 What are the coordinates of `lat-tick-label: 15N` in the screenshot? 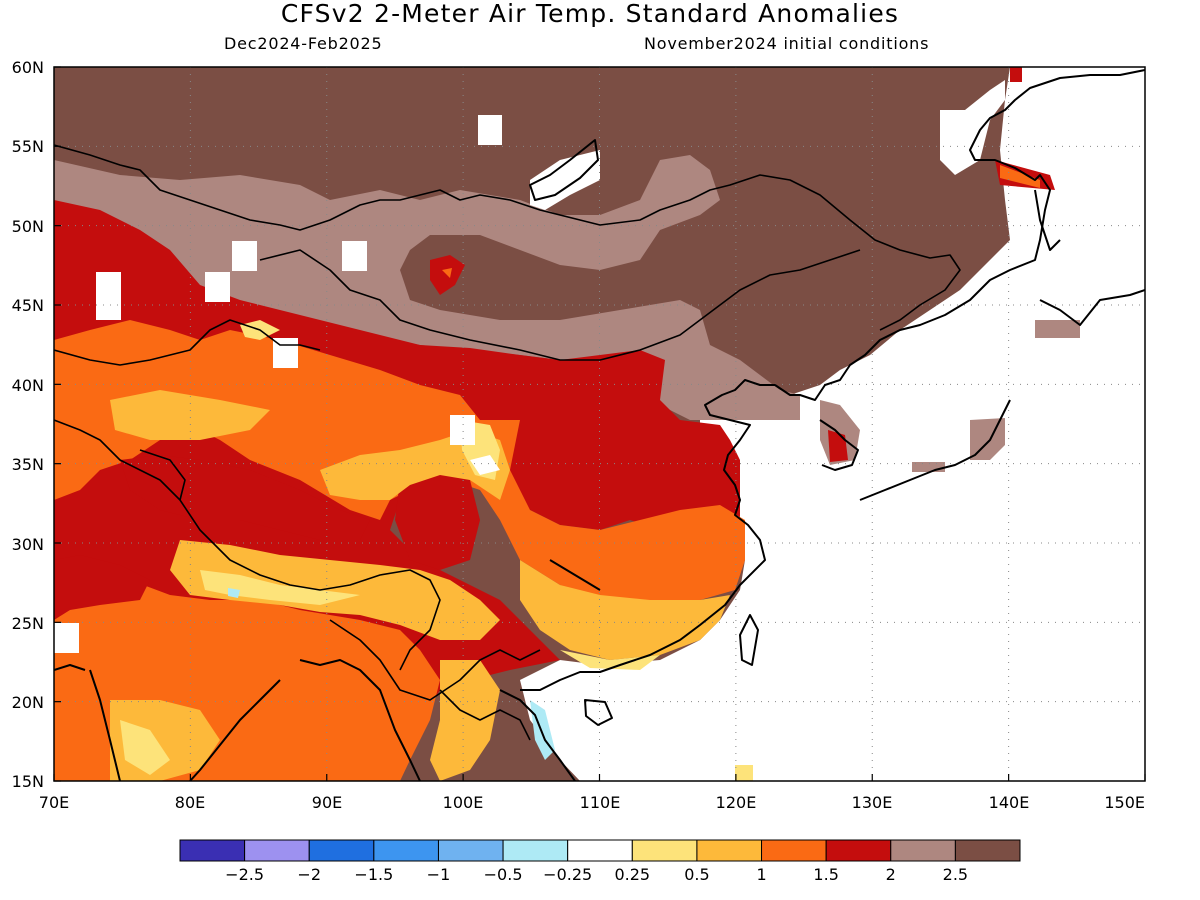 It's located at (28, 781).